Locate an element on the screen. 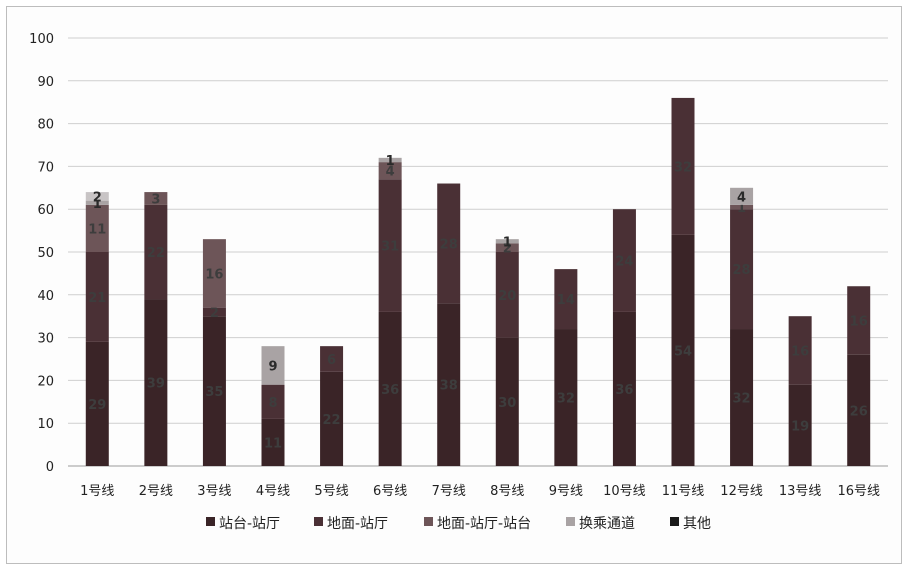 The image size is (909, 572). x-tick-label: 9号线 is located at coordinates (566, 491).